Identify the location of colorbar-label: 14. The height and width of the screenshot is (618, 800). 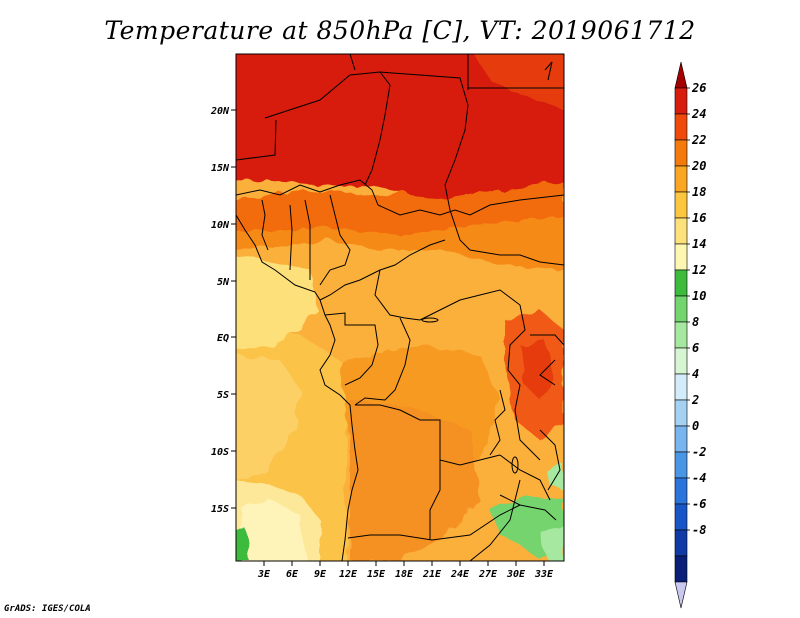
(699, 244).